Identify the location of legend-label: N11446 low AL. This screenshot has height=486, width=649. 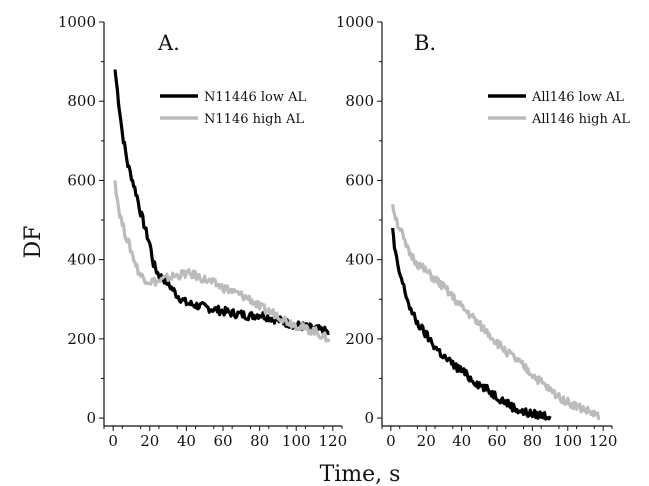
(255, 97).